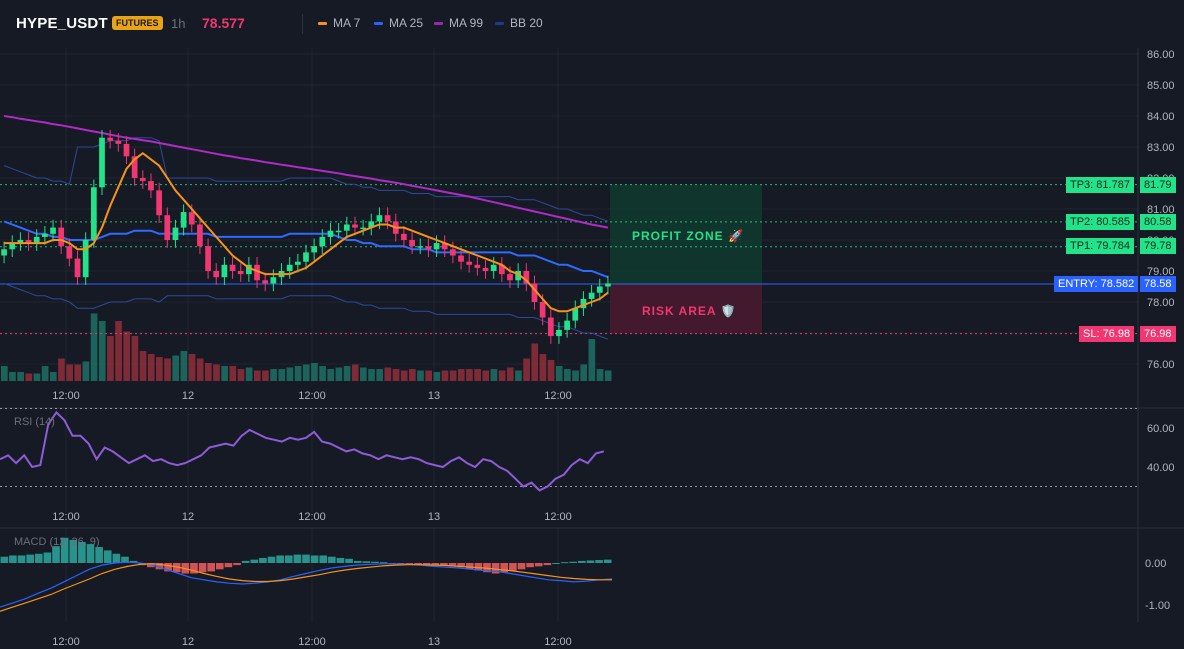 This screenshot has width=1184, height=649. I want to click on timeframe-label: 1h, so click(178, 23).